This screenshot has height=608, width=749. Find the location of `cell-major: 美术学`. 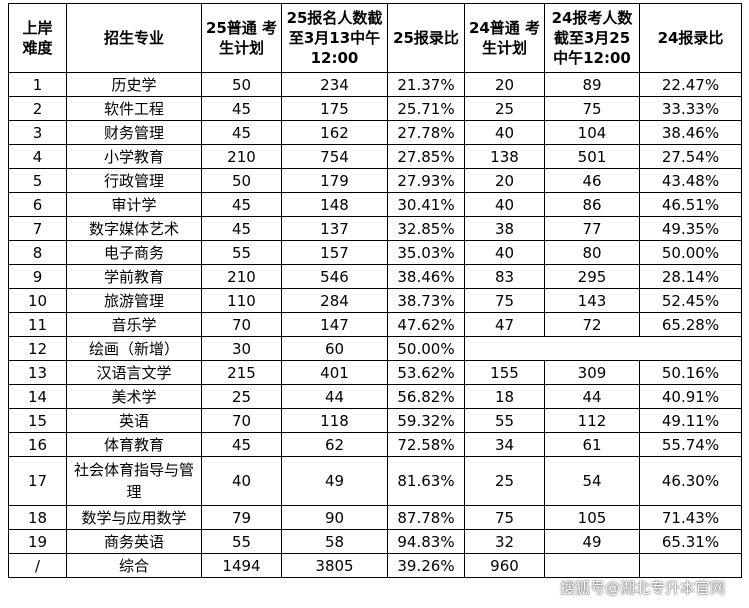

cell-major: 美术学 is located at coordinates (134, 396).